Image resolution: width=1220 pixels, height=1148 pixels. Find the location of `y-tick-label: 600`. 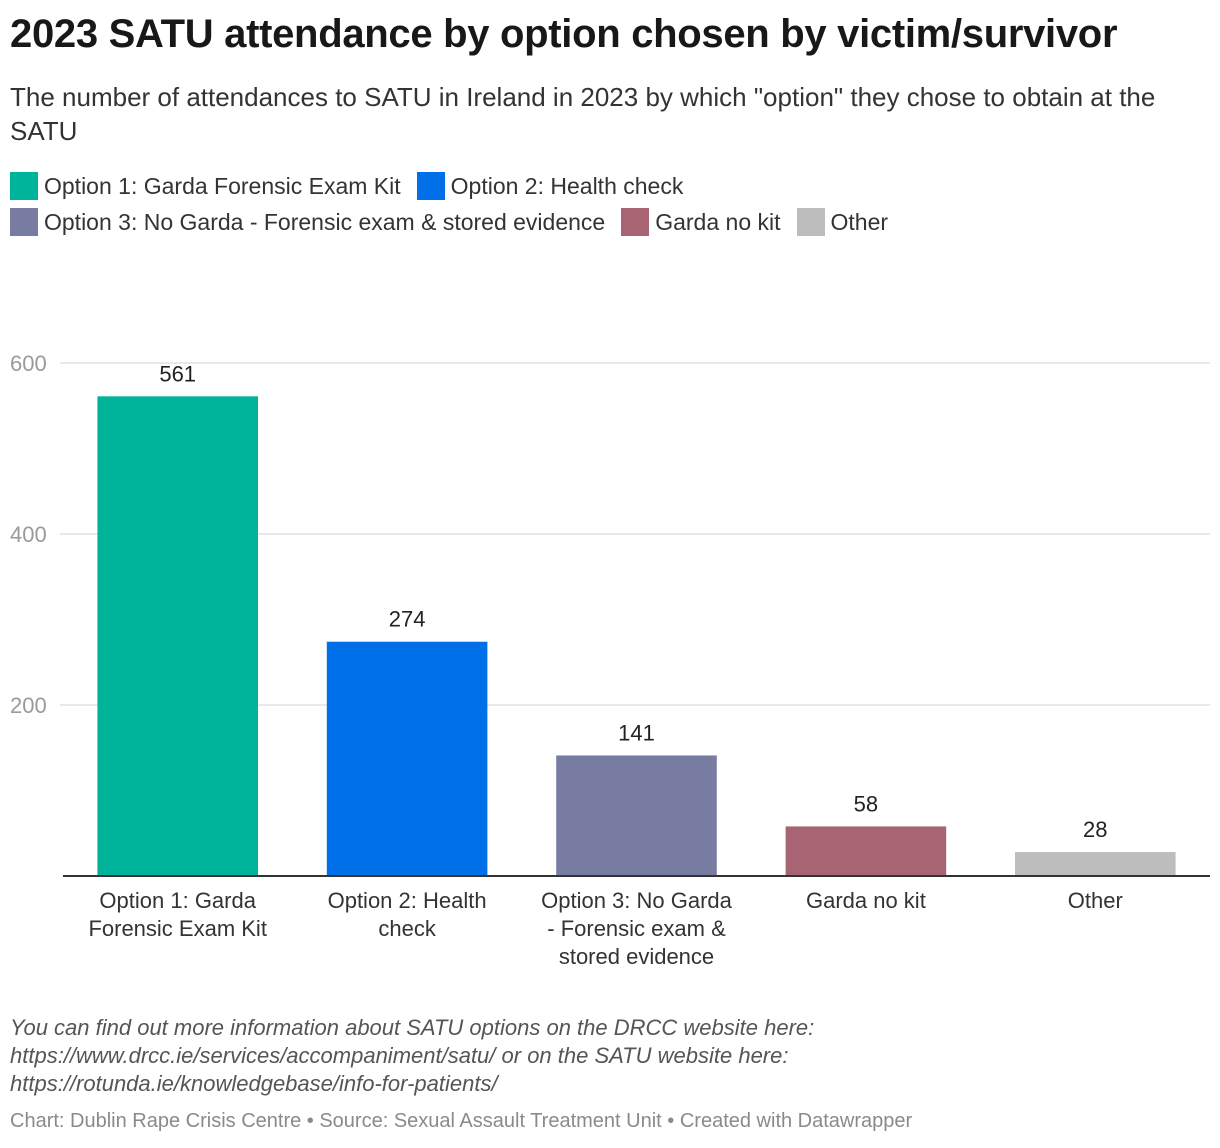

y-tick-label: 600 is located at coordinates (28, 363).